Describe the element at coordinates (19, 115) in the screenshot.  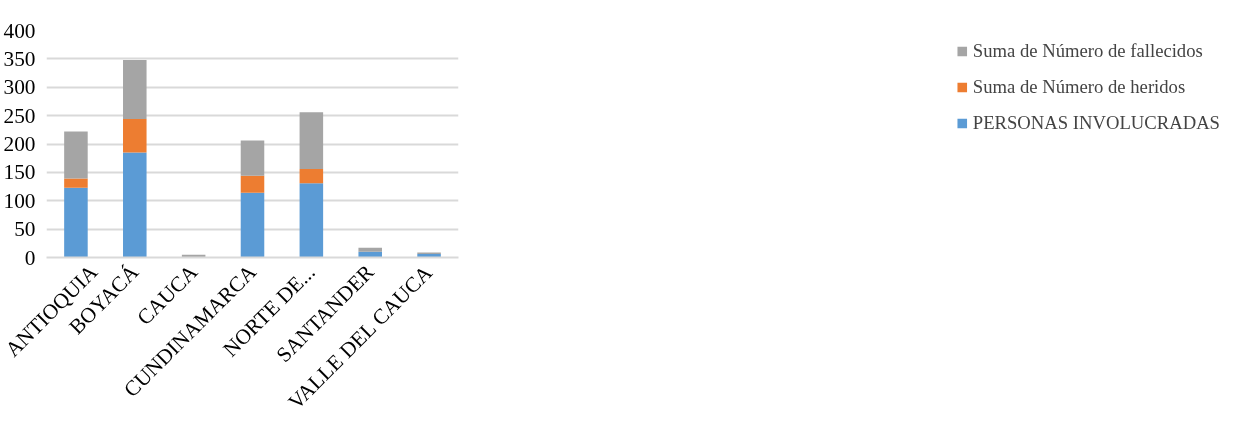
I see `y-tick-label: 250` at that location.